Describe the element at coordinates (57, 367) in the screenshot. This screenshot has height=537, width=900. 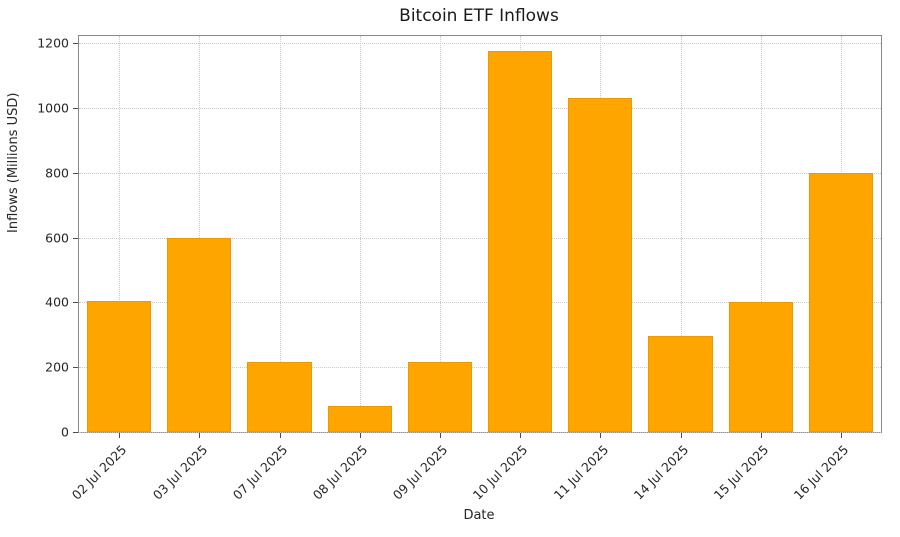
I see `y-tick-label: 200` at that location.